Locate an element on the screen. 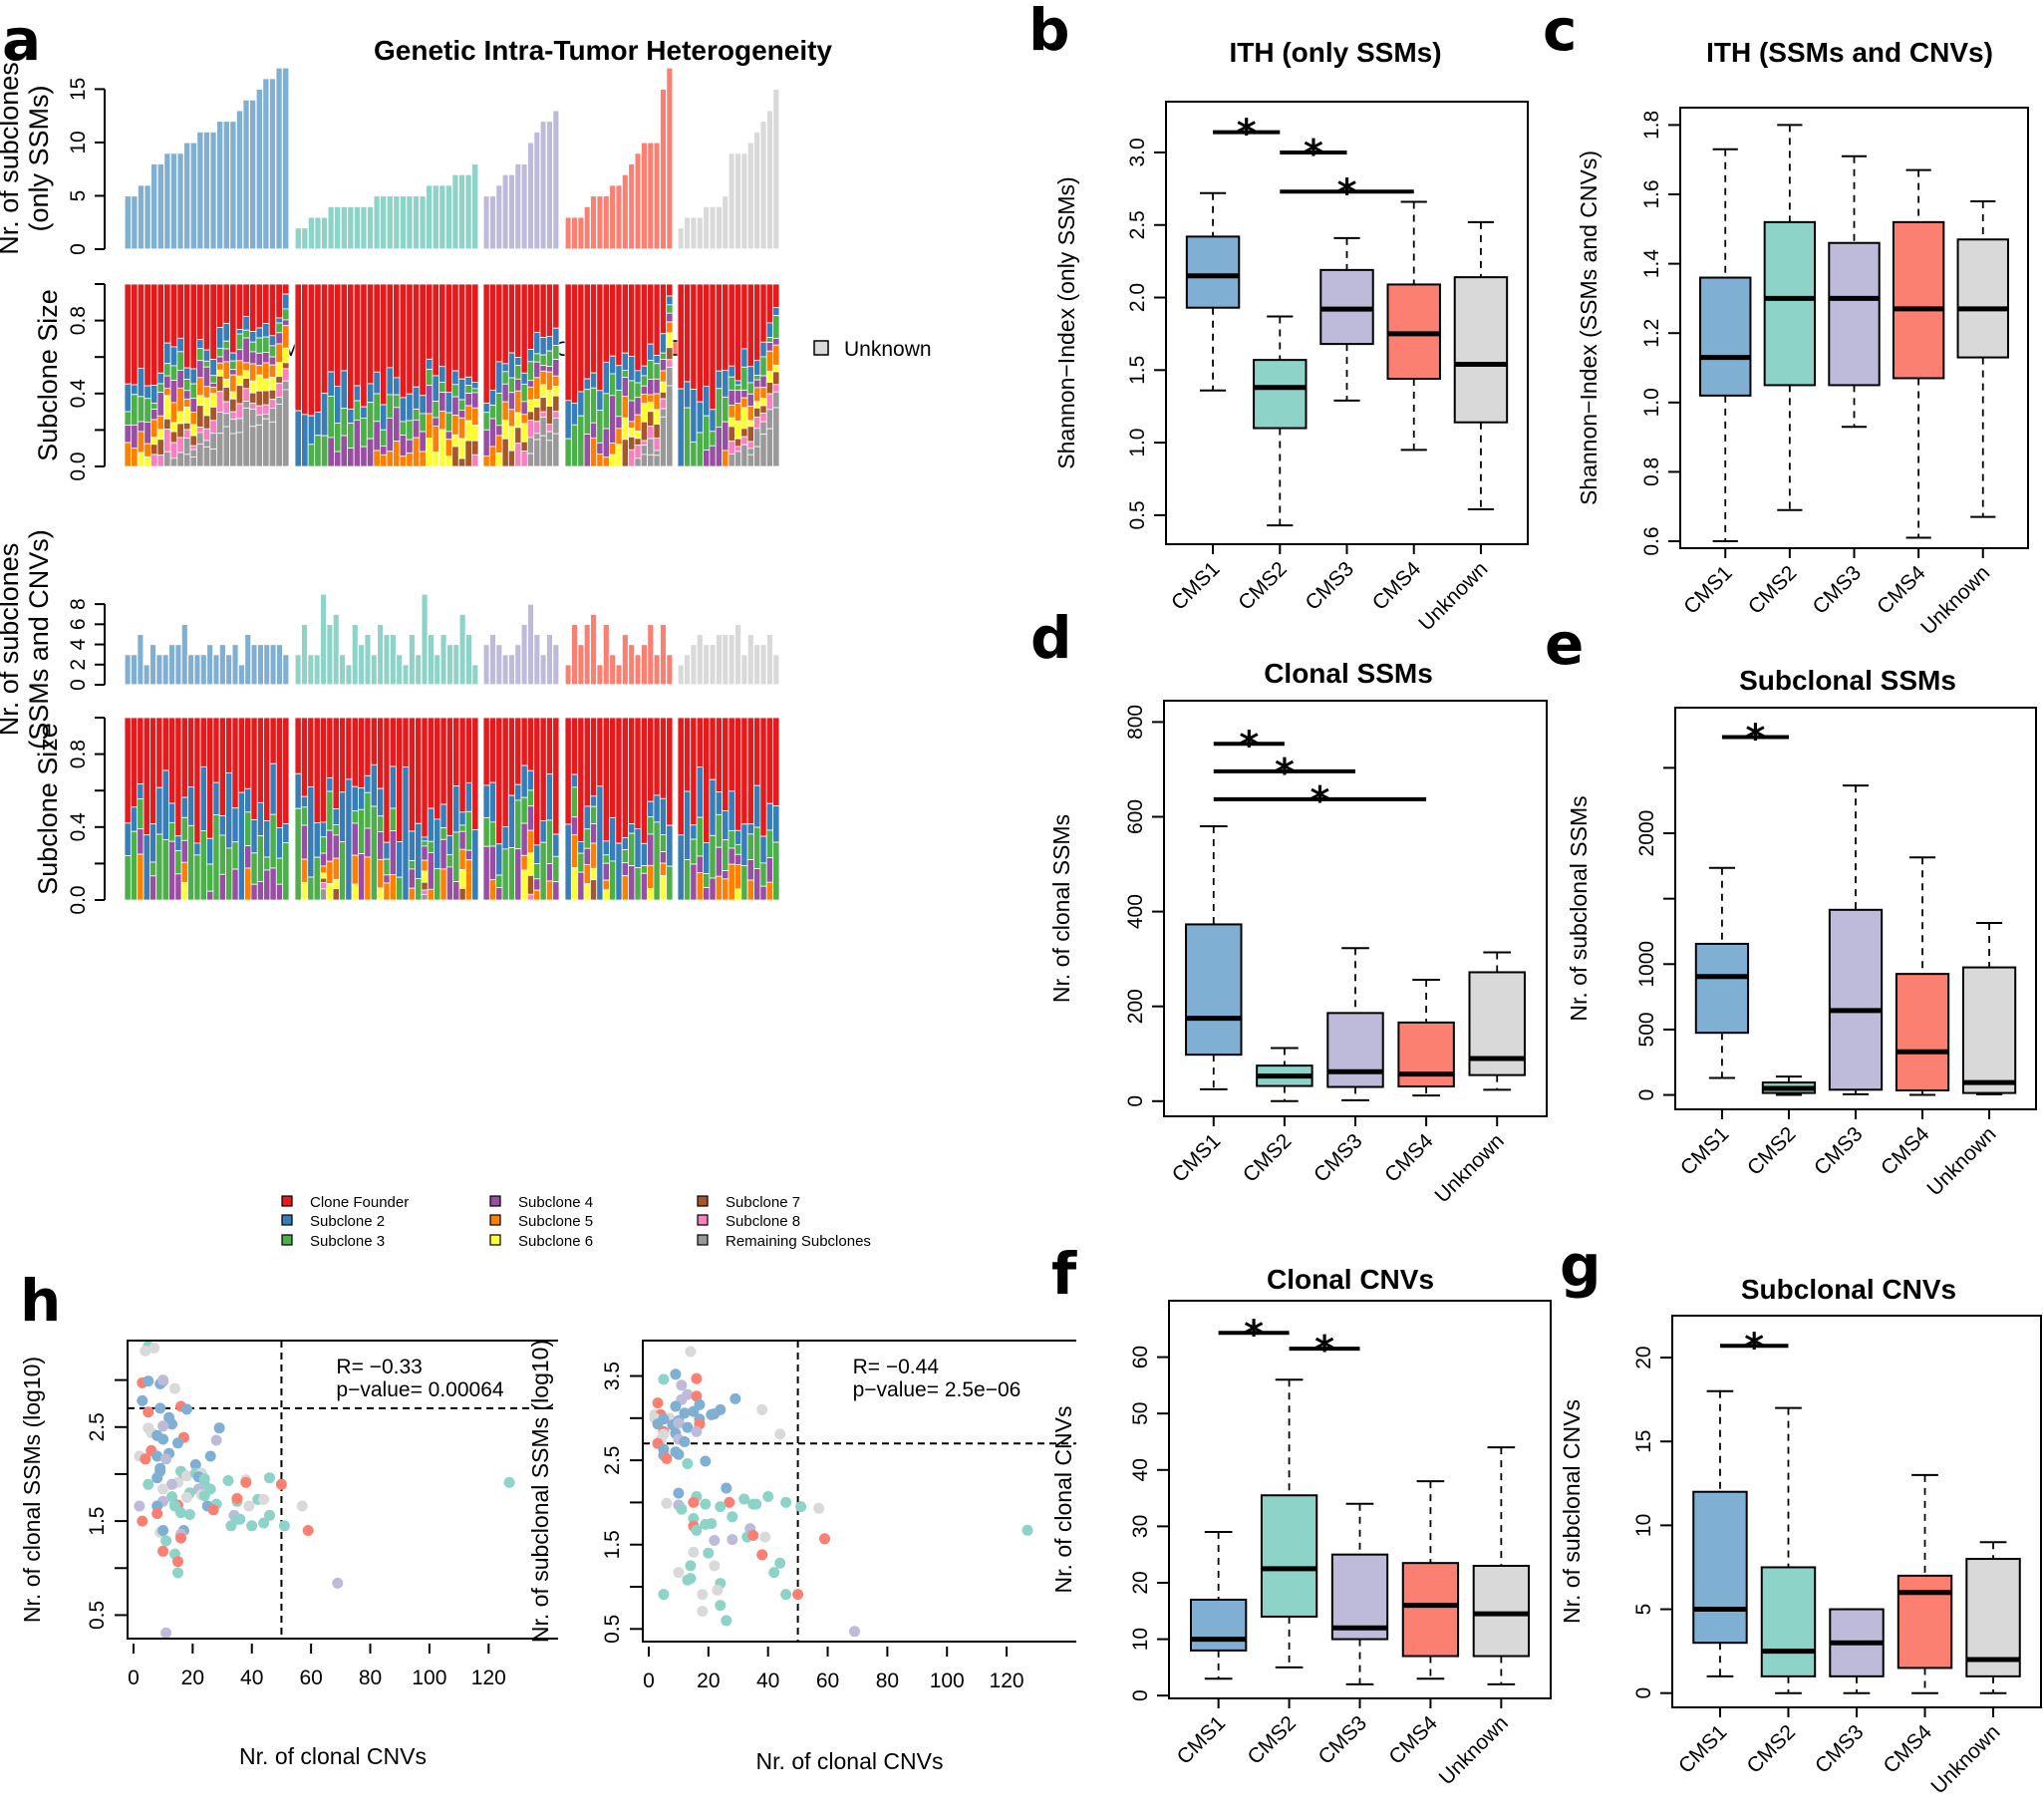 This screenshot has width=2043, height=1820. legend-swatch-remaining is located at coordinates (703, 1240).